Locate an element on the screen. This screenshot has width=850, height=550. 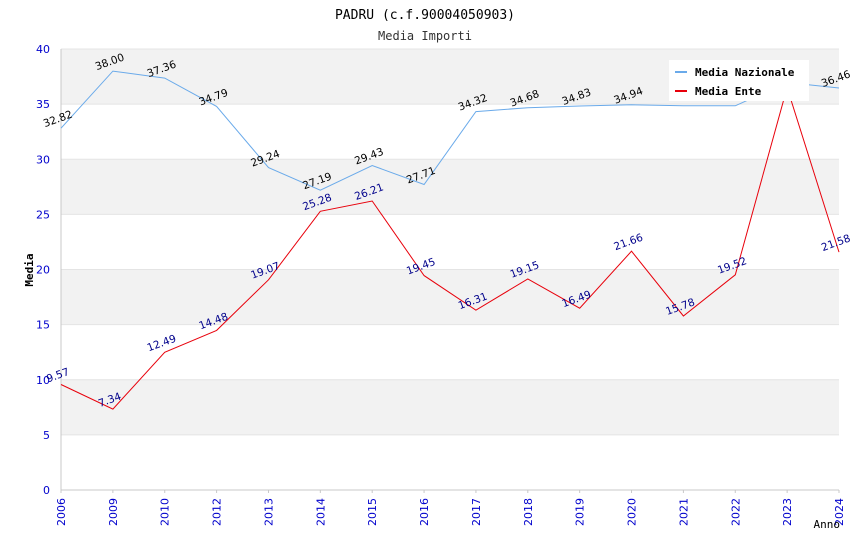
data-label: 32.82 is located at coordinates (58, 120).